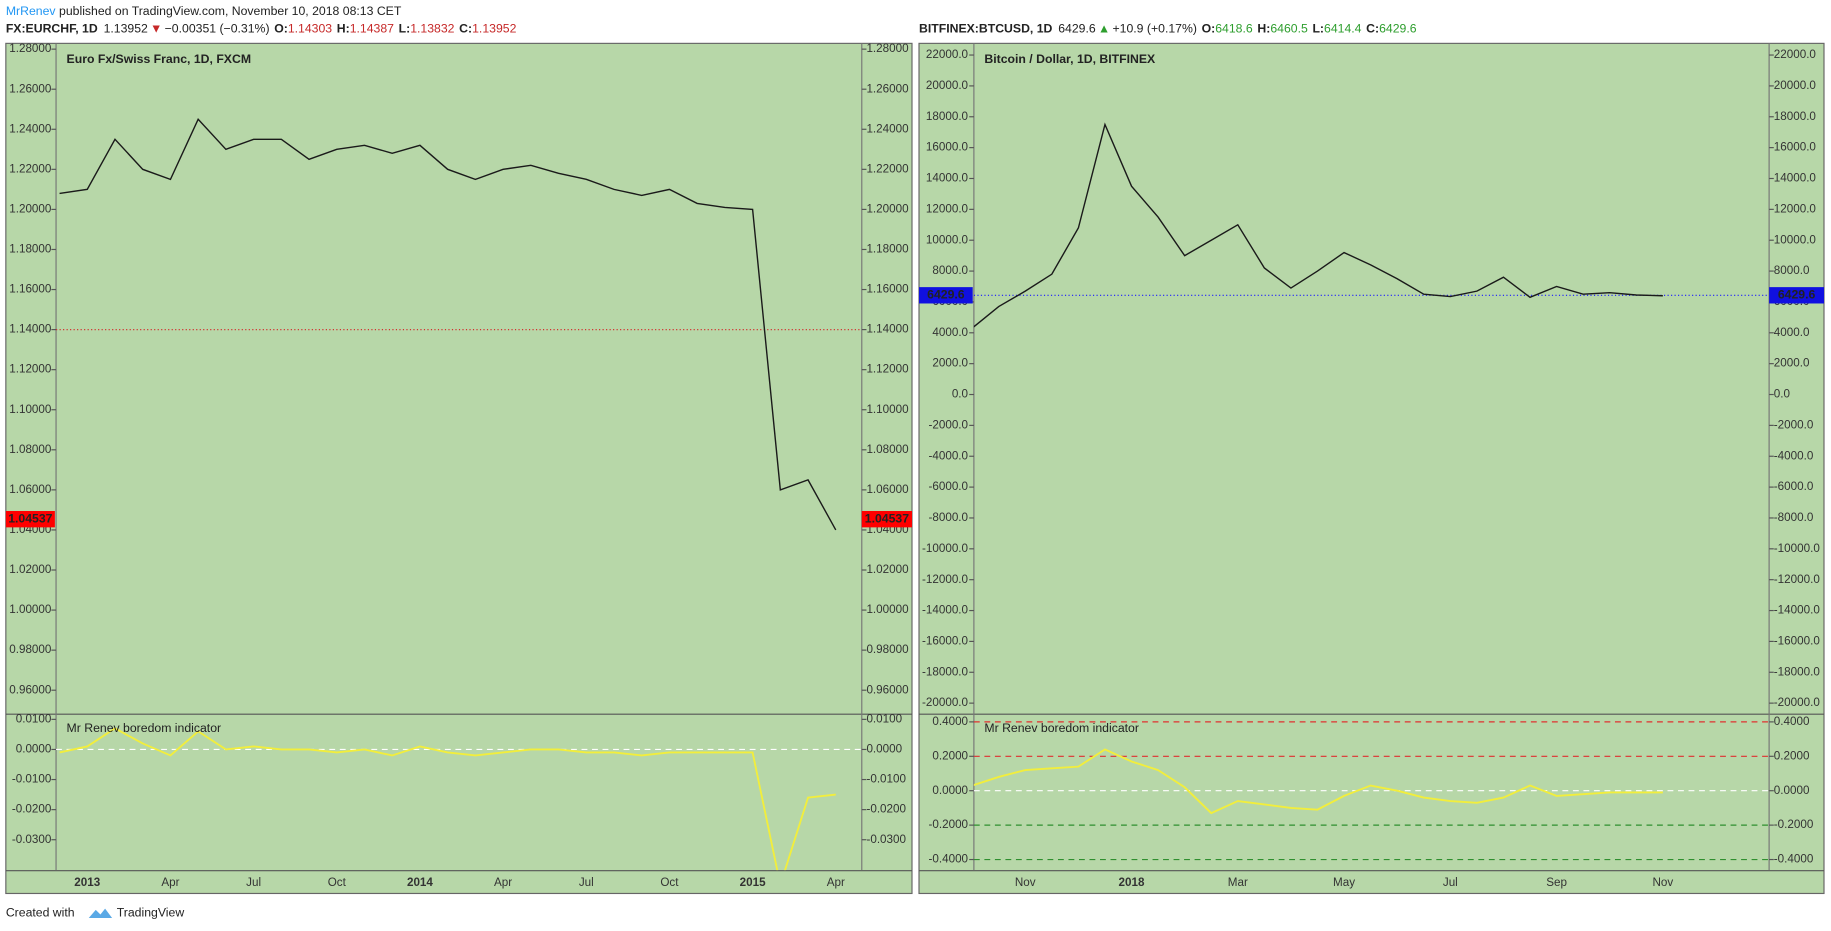 The width and height of the screenshot is (1831, 931). I want to click on y-tick-label: 20000.0, so click(947, 85).